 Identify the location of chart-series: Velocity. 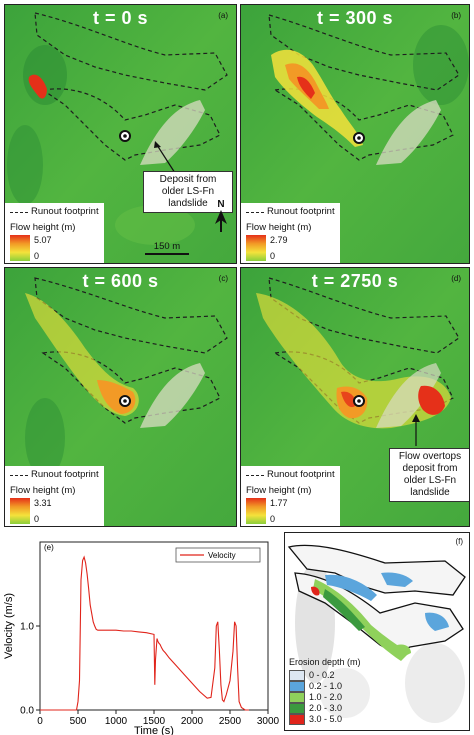
(150, 629).